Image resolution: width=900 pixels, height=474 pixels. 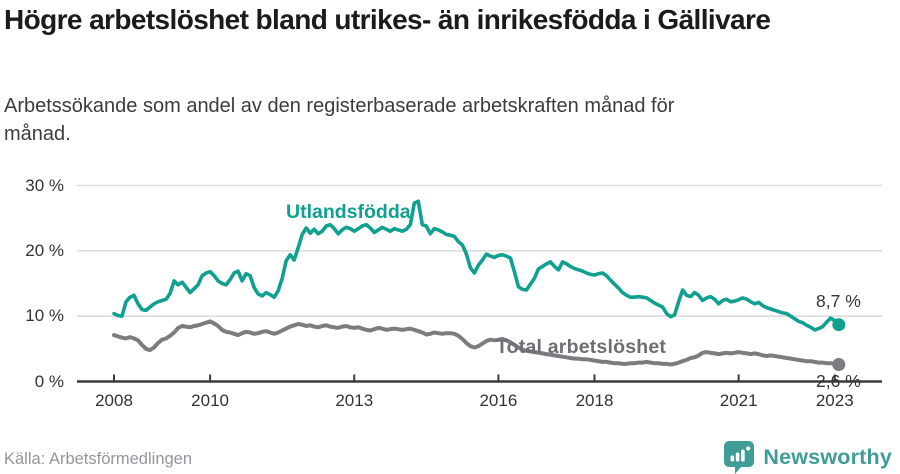 I want to click on logo-text: Newsworthy, so click(x=827, y=457).